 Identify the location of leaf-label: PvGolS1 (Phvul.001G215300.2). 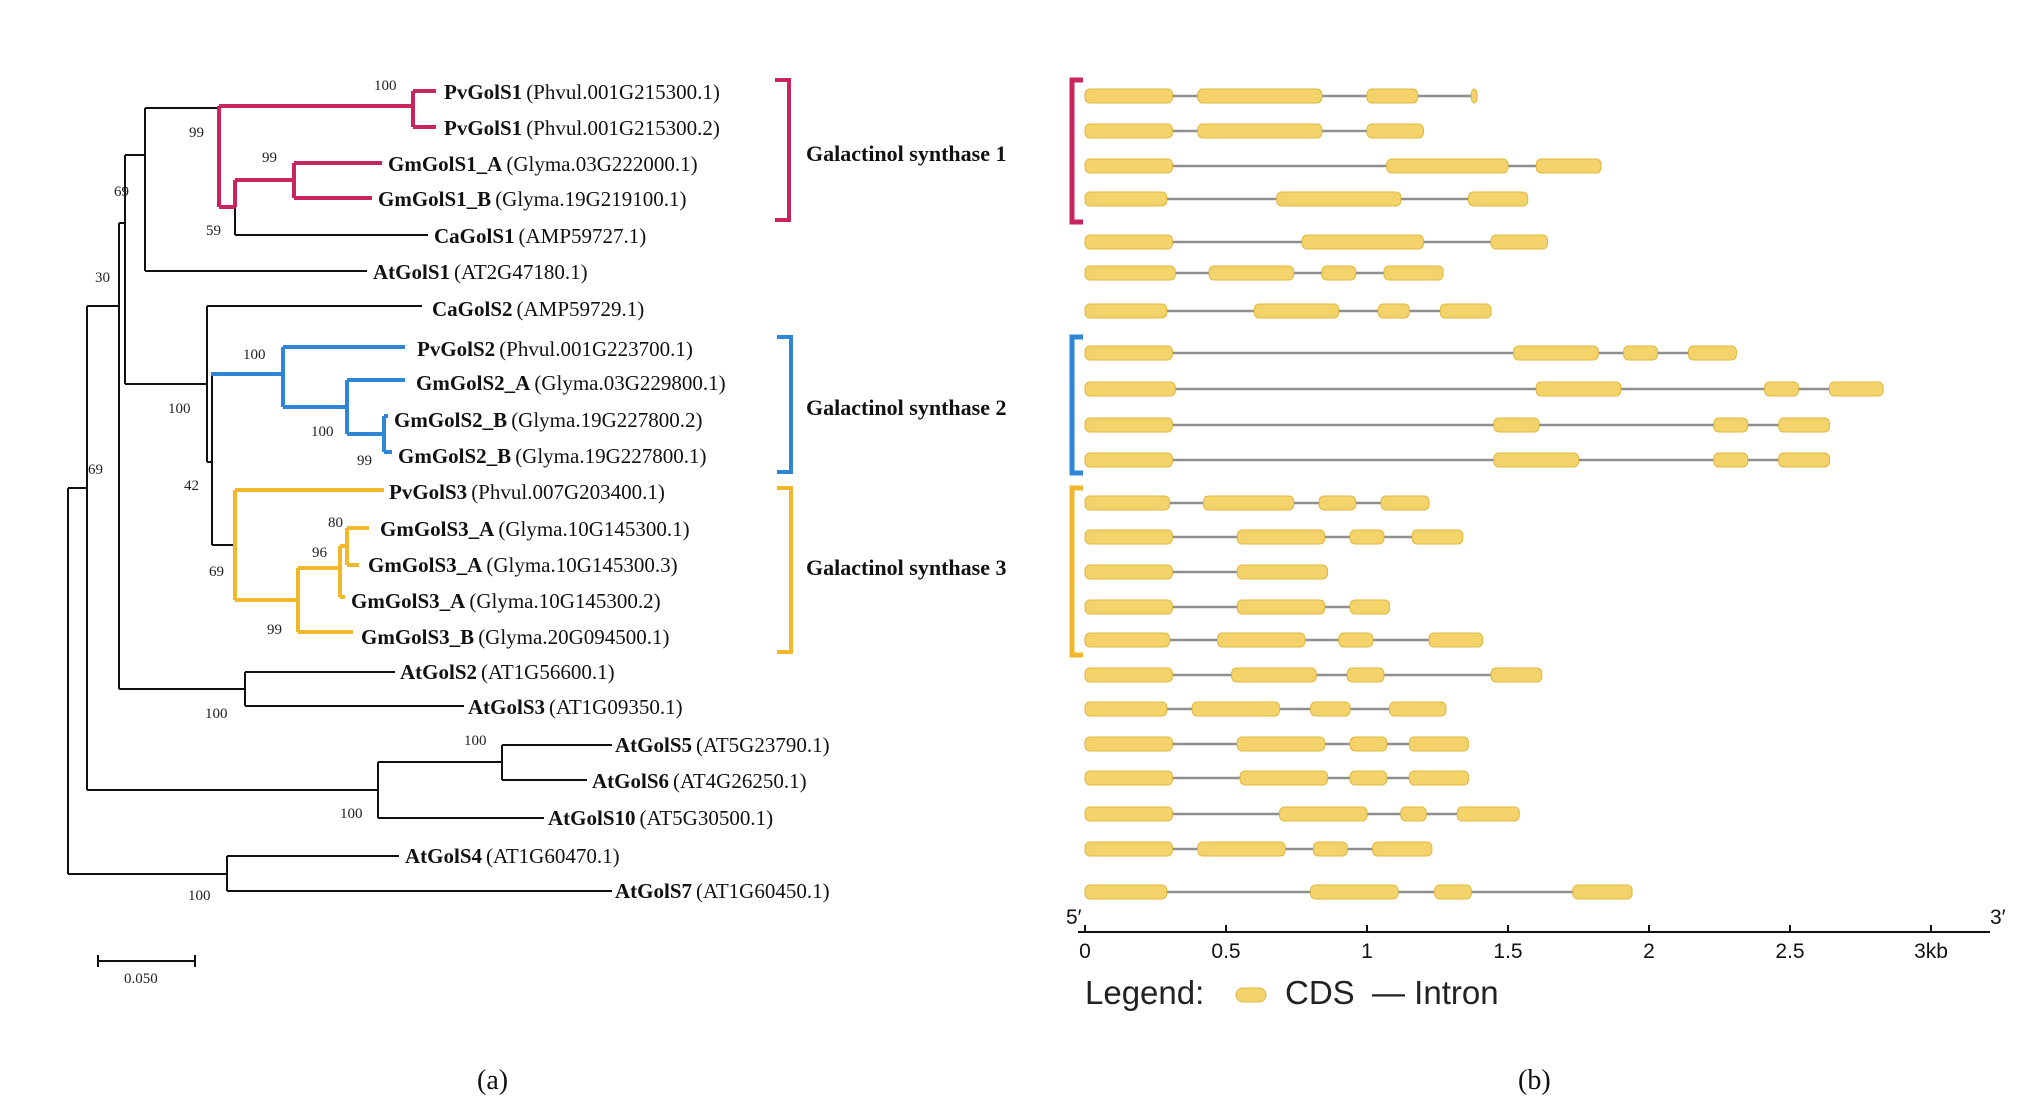
(582, 128).